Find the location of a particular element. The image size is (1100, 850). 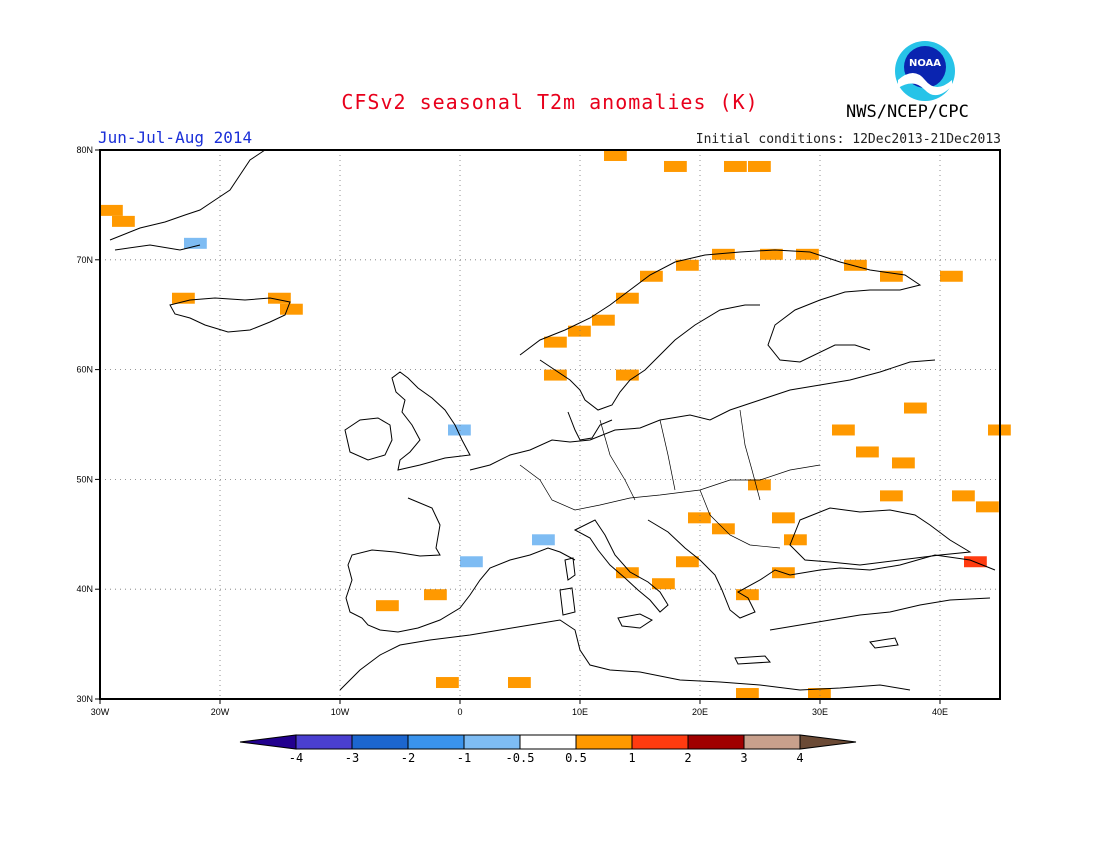

lon-tick-label: 30E is located at coordinates (820, 712).